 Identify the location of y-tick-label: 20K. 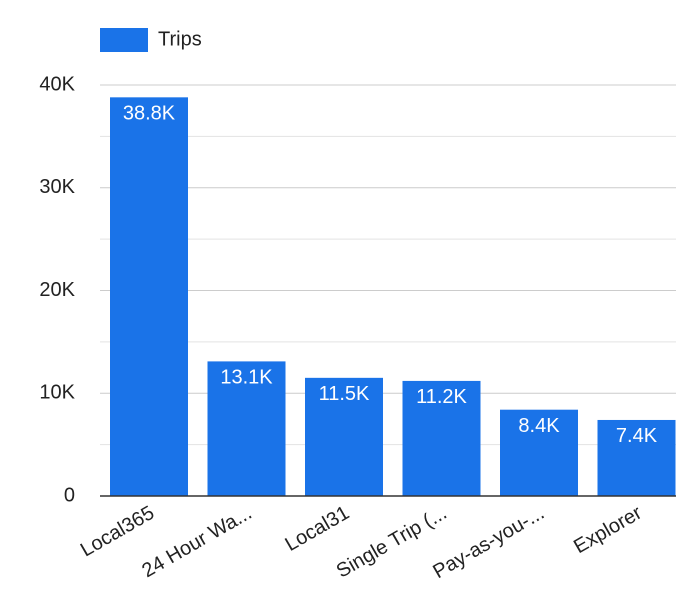
(57, 290).